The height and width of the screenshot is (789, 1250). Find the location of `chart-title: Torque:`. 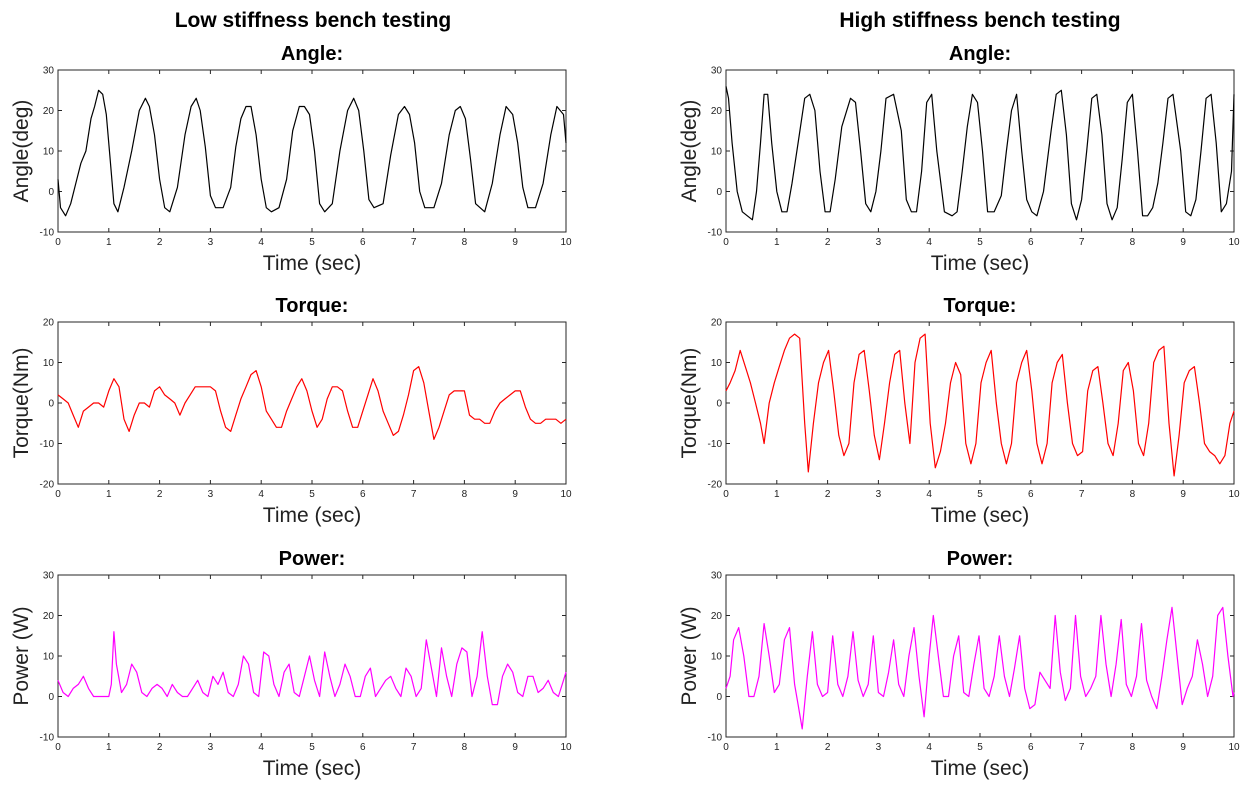

chart-title: Torque: is located at coordinates (980, 306).